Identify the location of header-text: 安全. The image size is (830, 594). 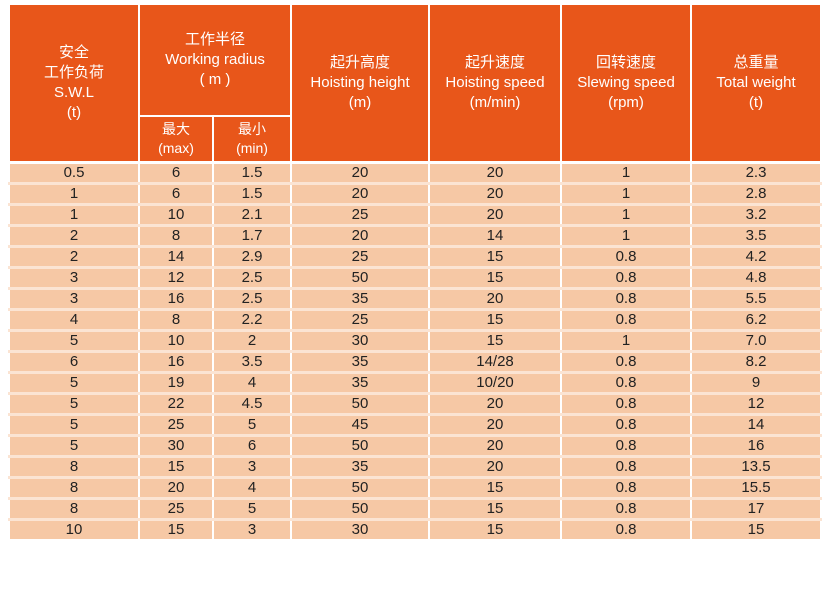
(73, 52).